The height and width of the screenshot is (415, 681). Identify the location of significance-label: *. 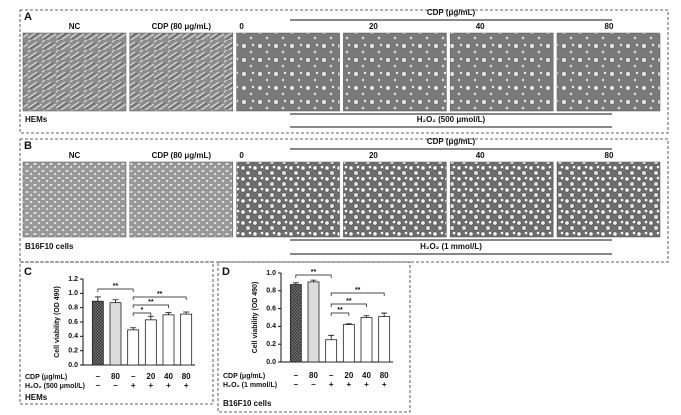
(142, 310).